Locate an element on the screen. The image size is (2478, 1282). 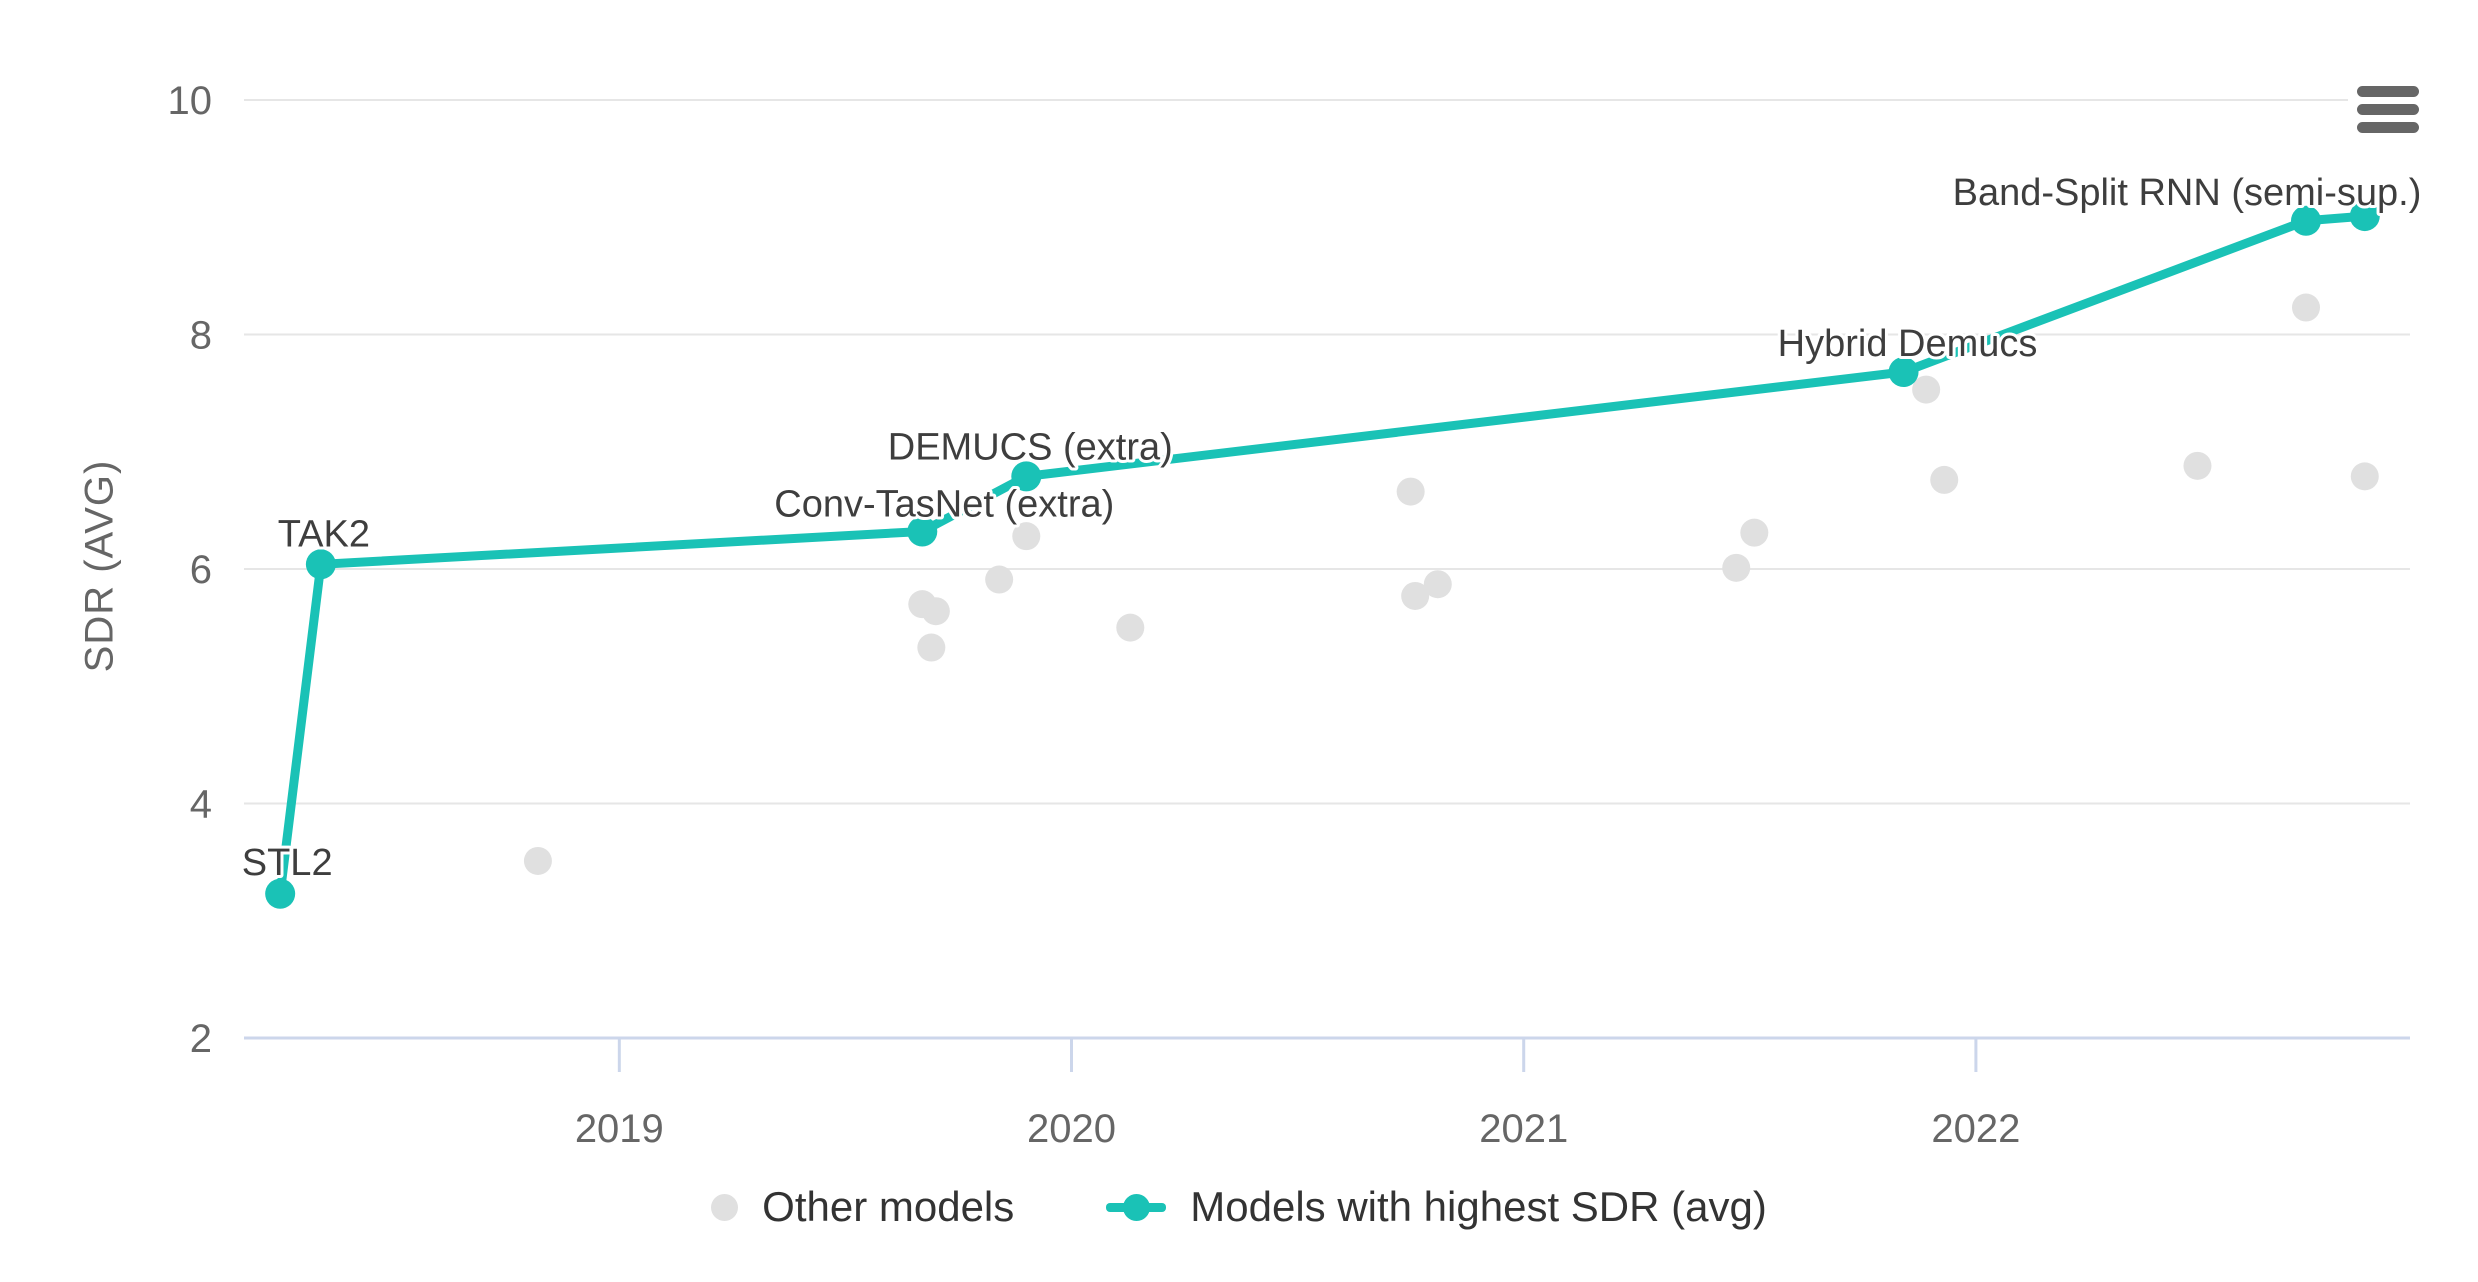
x-tick-label-2021: 2021 is located at coordinates (1523, 1129).